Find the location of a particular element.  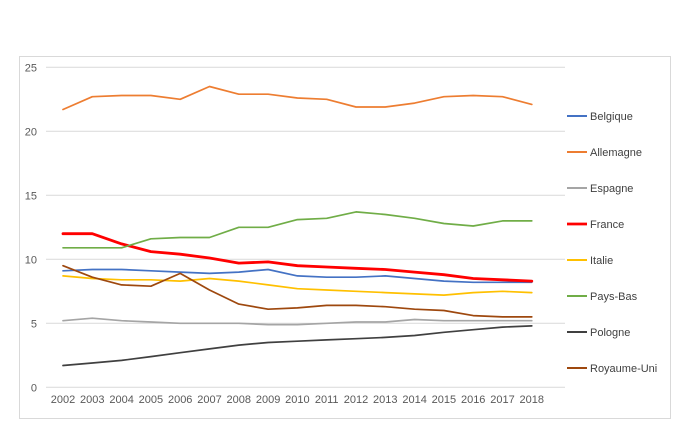

legend-label-italie: Italie is located at coordinates (601, 261).